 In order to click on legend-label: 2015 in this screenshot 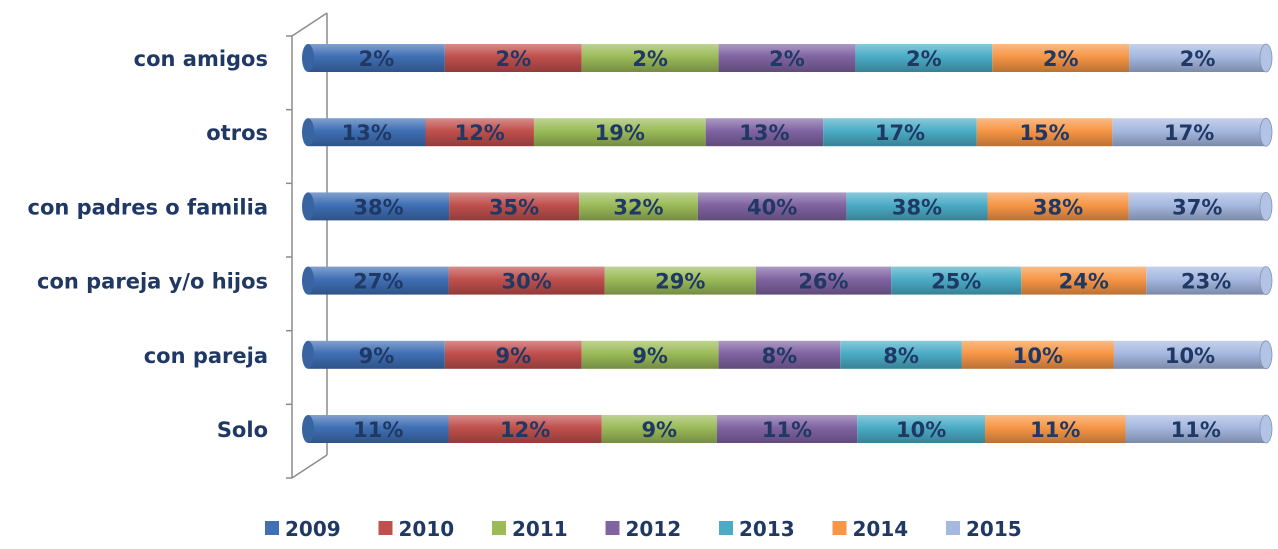, I will do `click(994, 529)`.